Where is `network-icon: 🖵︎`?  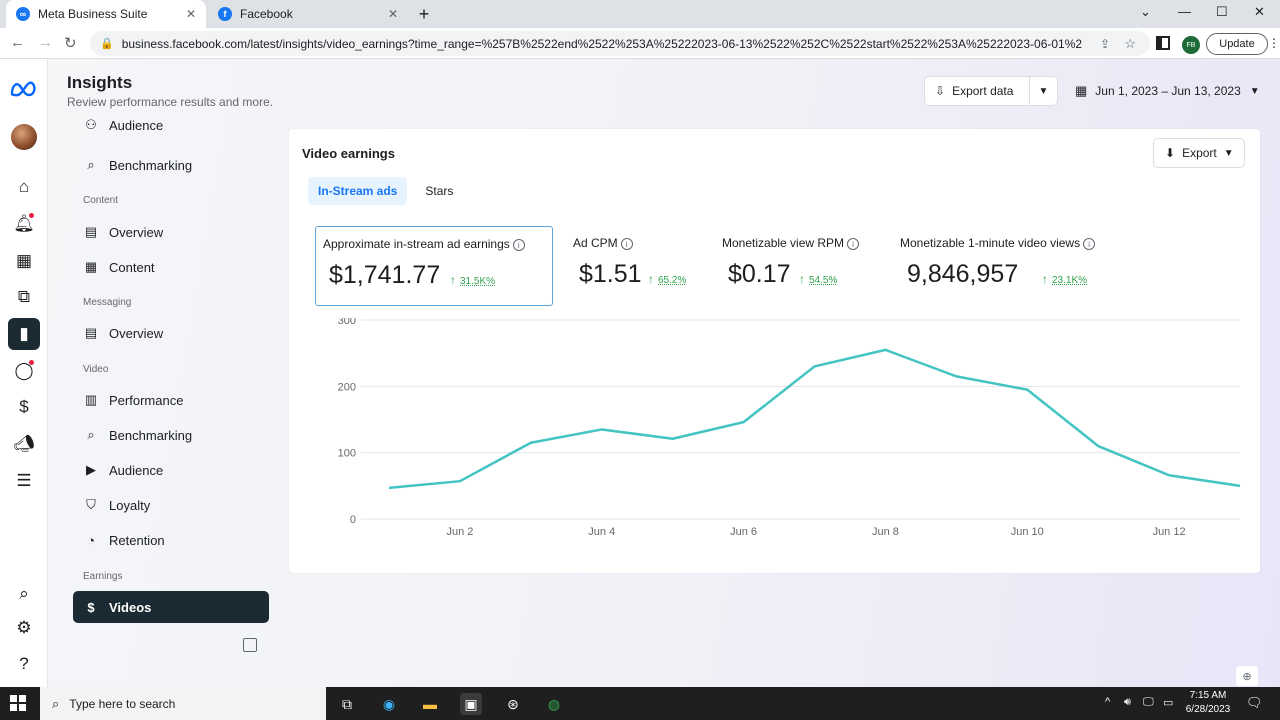 network-icon: 🖵︎ is located at coordinates (1148, 702).